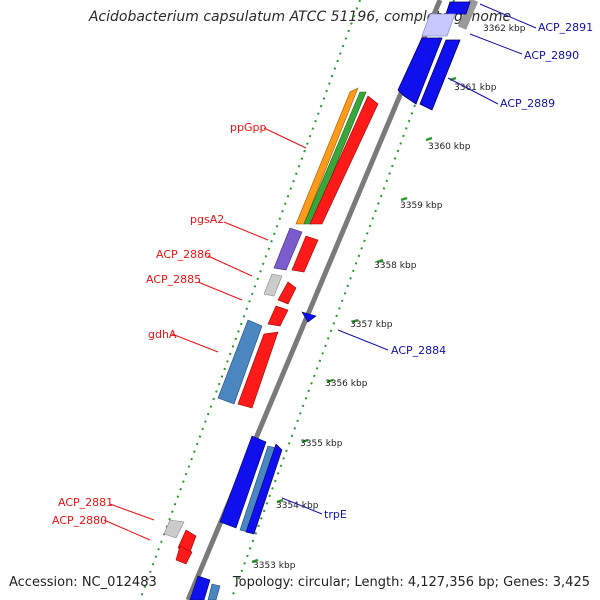 The image size is (600, 600). What do you see at coordinates (243, 482) in the screenshot?
I see `feature-trpe-blue` at bounding box center [243, 482].